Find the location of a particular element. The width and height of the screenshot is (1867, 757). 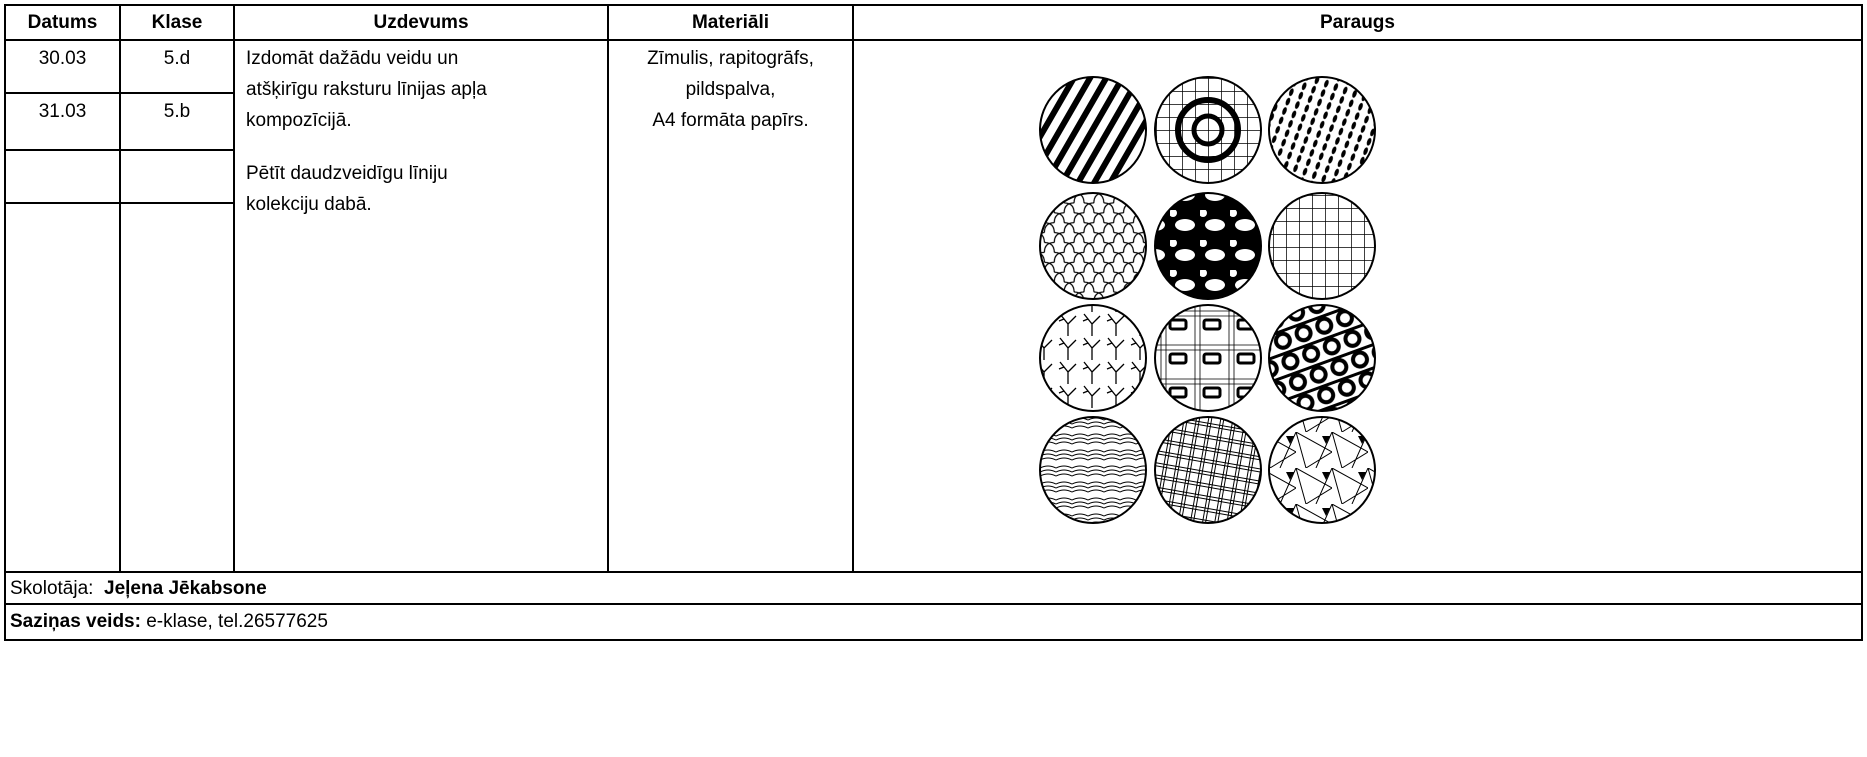

date-cell: 30.03 is located at coordinates (62, 58).